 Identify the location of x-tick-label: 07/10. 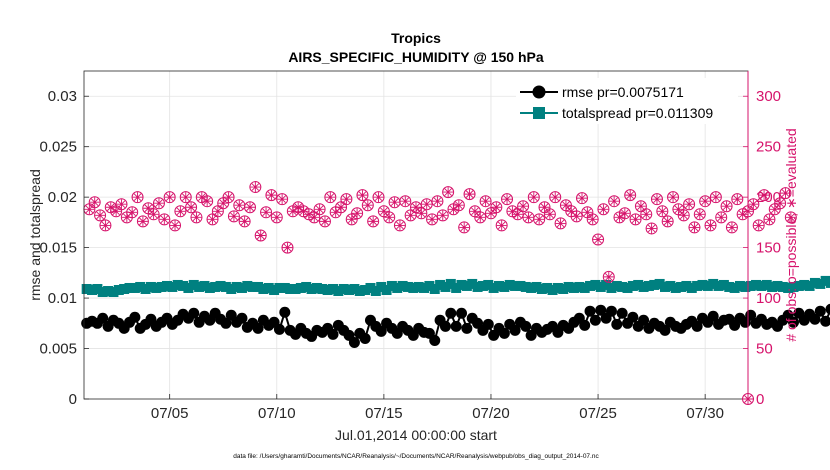
(277, 413).